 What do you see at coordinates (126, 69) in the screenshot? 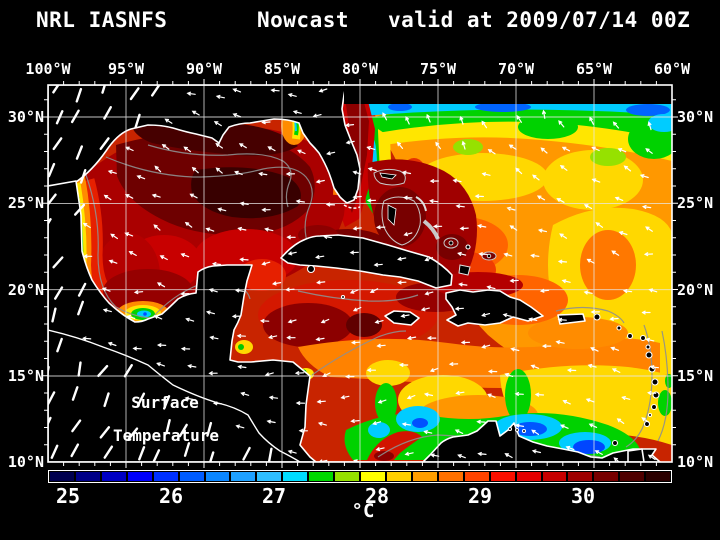
I see `lon-tick-label: 95°W` at bounding box center [126, 69].